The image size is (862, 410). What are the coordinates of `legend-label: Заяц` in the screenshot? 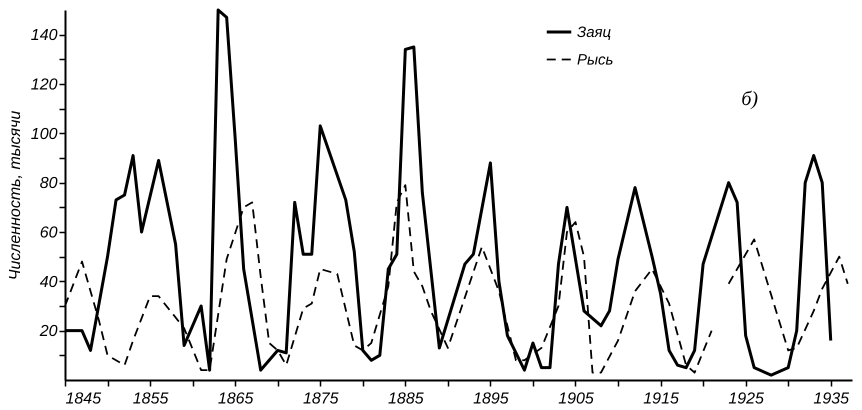 It's located at (594, 32).